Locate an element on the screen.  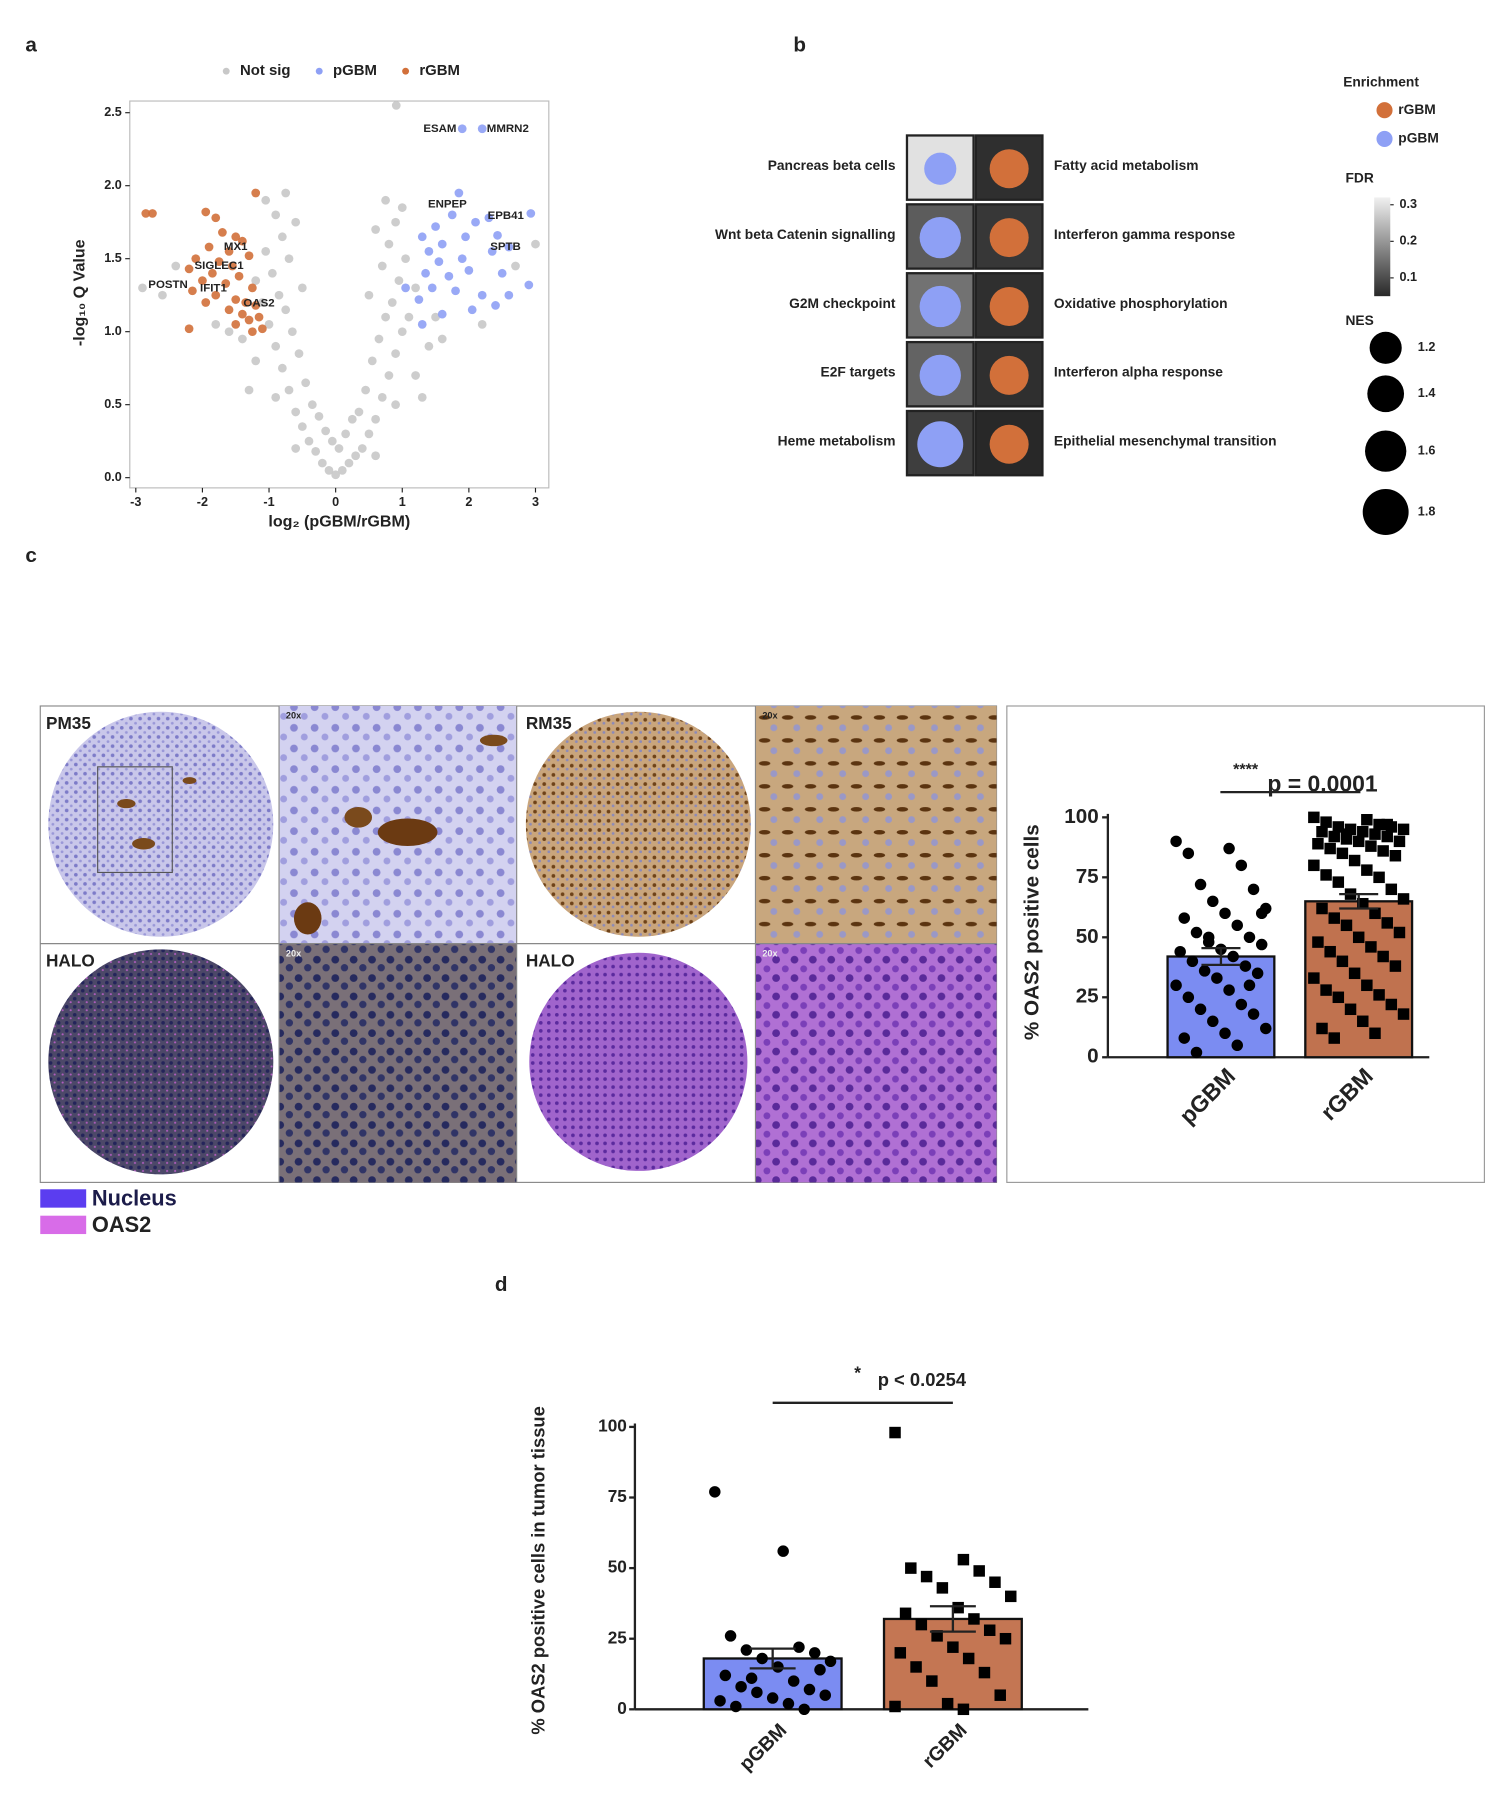
image-label: HALO is located at coordinates (70, 961).